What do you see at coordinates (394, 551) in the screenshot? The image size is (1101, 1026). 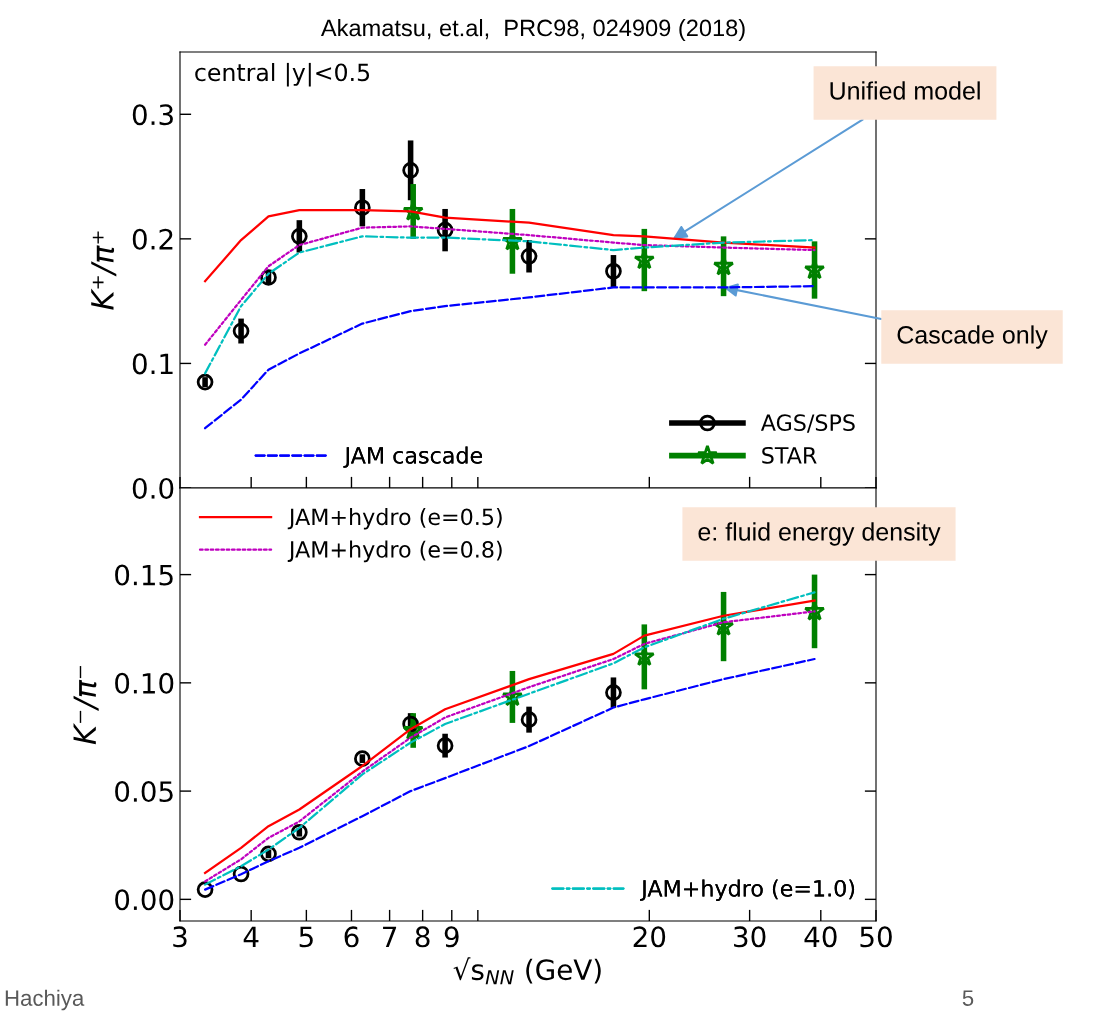 I see `legend-label: JAM+hydro (e=0.8)` at bounding box center [394, 551].